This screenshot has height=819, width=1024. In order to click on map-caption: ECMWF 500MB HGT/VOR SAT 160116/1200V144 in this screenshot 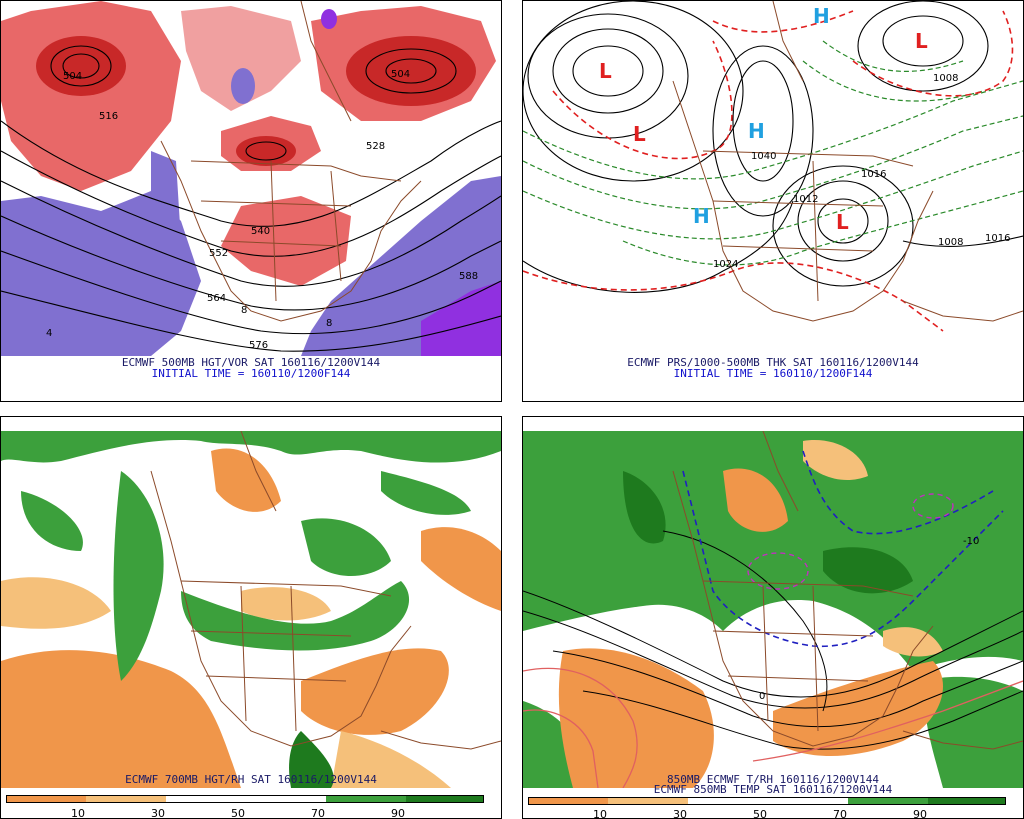, I will do `click(251, 362)`.